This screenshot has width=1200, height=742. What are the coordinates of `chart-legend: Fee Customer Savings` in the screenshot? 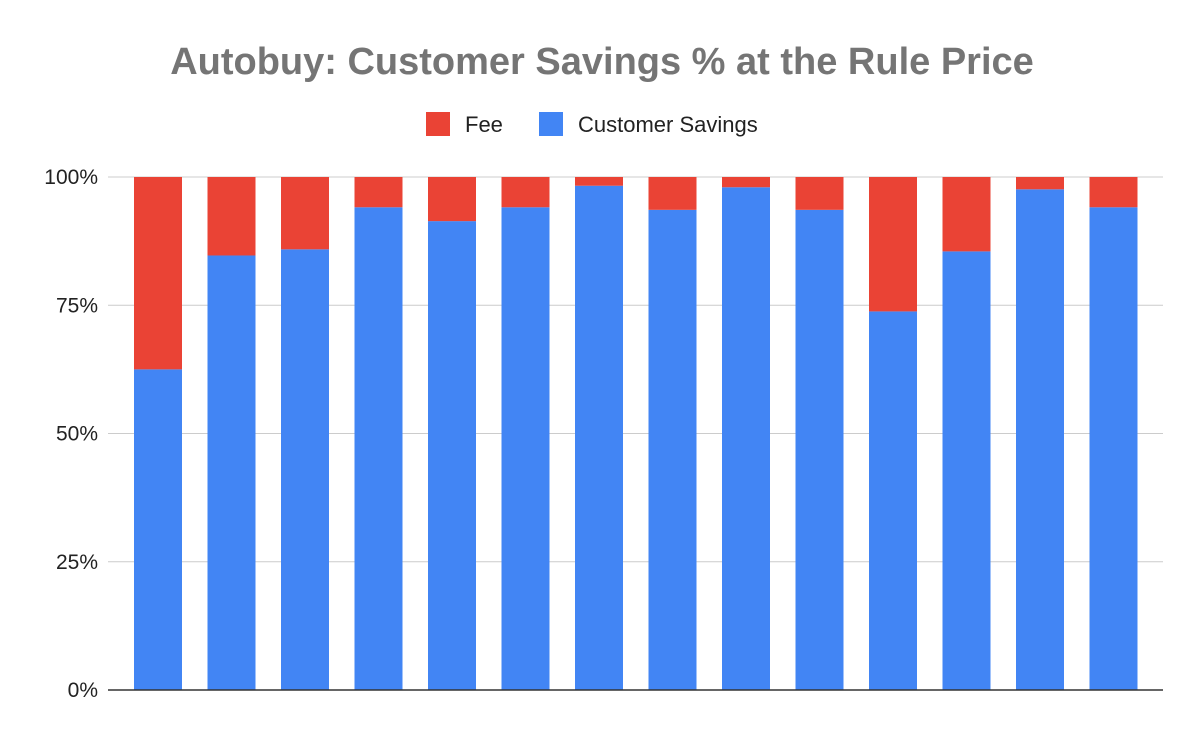 It's located at (592, 124).